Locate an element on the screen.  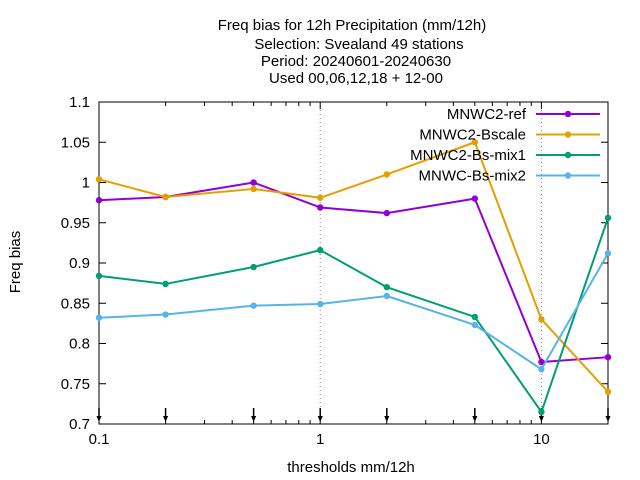
x-tick-label: 1 is located at coordinates (320, 439).